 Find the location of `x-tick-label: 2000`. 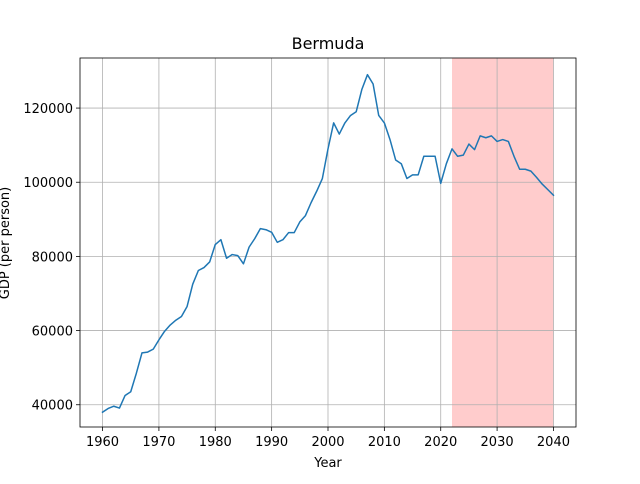

x-tick-label: 2000 is located at coordinates (327, 442).